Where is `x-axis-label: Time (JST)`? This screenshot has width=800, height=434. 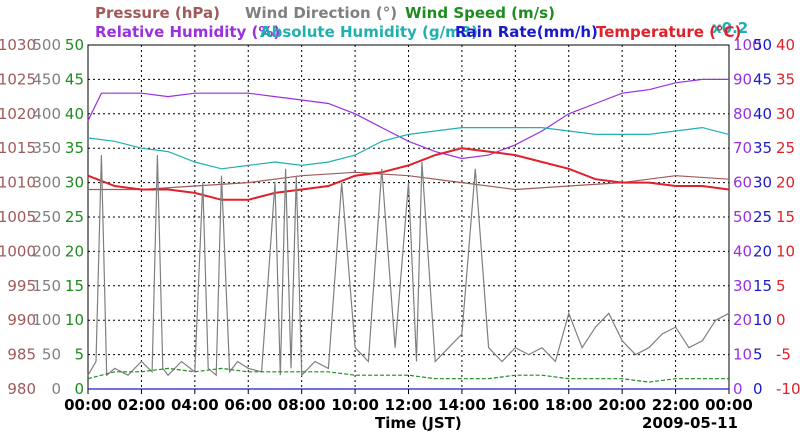
x-axis-label: Time (JST) is located at coordinates (418, 423).